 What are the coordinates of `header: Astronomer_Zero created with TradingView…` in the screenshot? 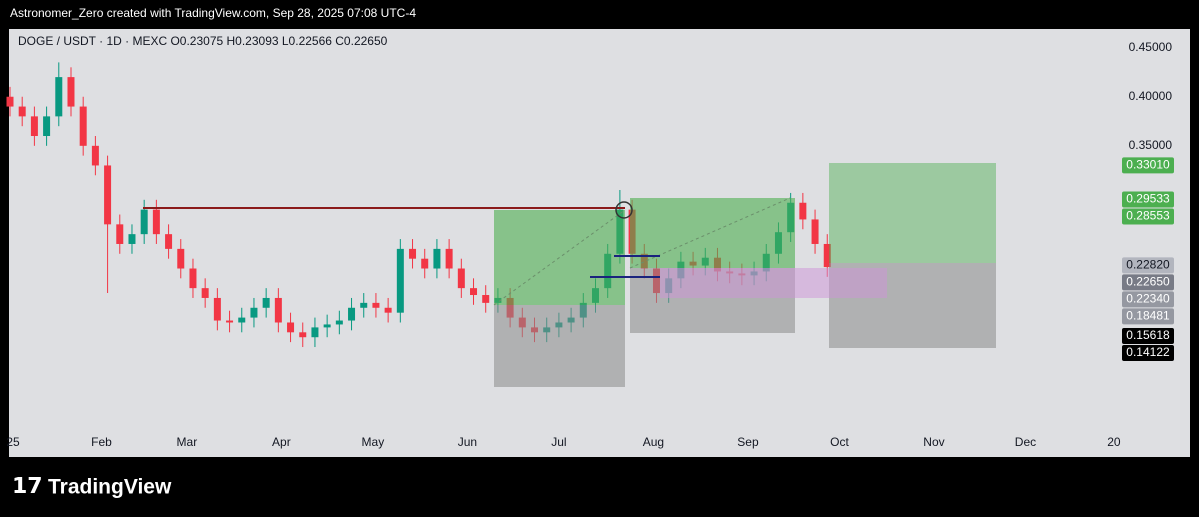 It's located at (213, 13).